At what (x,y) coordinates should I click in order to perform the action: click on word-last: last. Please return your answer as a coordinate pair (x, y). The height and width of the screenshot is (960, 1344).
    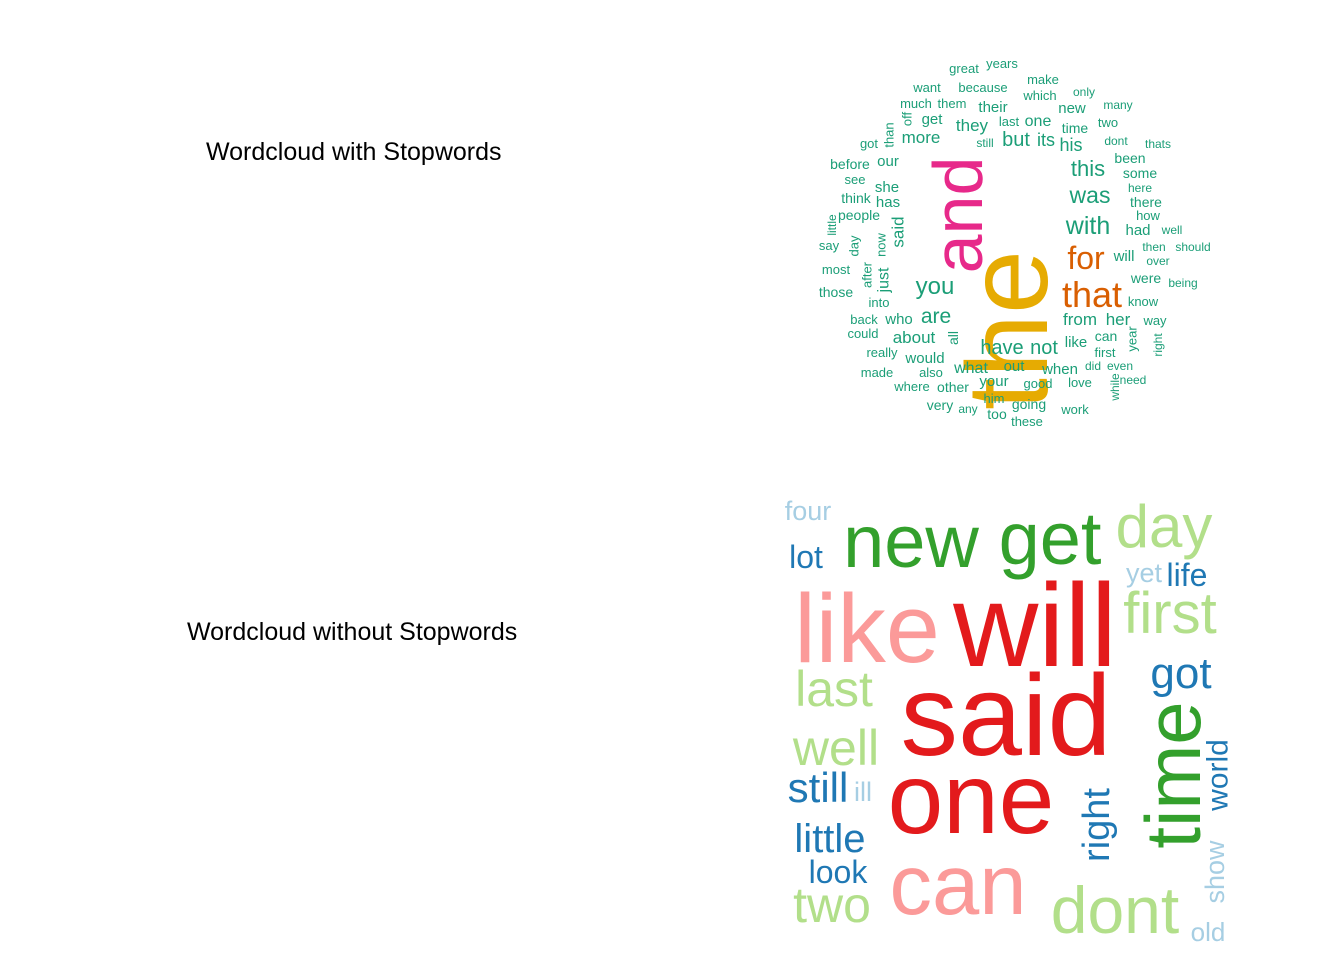
    Looking at the image, I should click on (834, 689).